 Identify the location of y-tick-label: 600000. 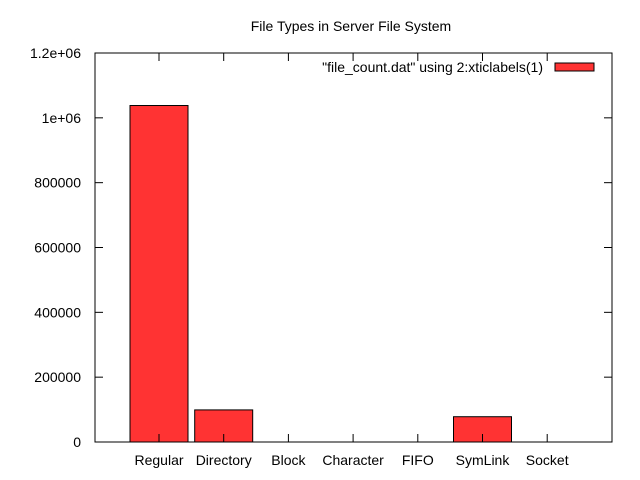
(57, 248).